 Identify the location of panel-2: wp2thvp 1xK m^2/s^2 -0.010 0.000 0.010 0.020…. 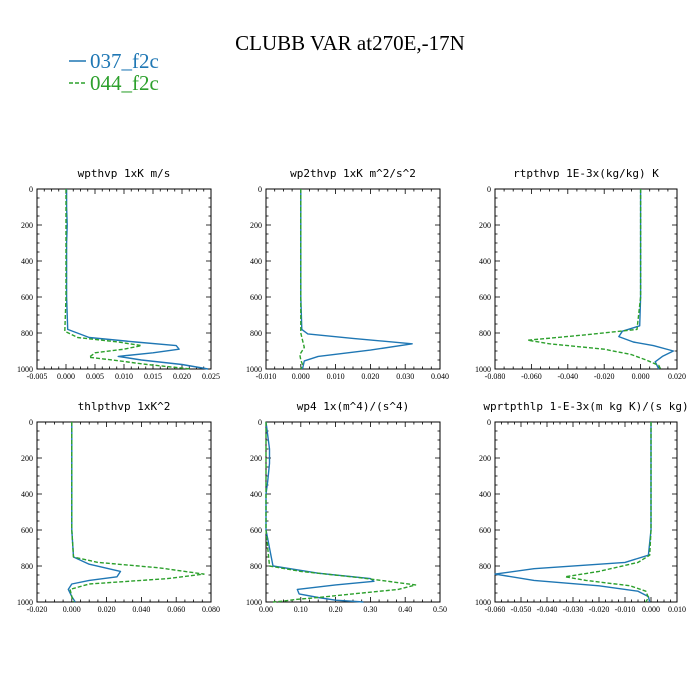
(347, 274).